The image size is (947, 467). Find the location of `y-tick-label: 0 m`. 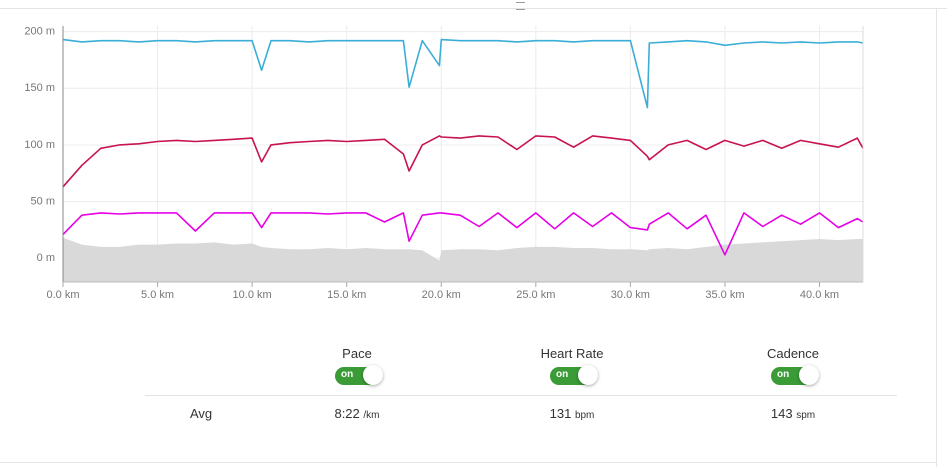

y-tick-label: 0 m is located at coordinates (46, 258).